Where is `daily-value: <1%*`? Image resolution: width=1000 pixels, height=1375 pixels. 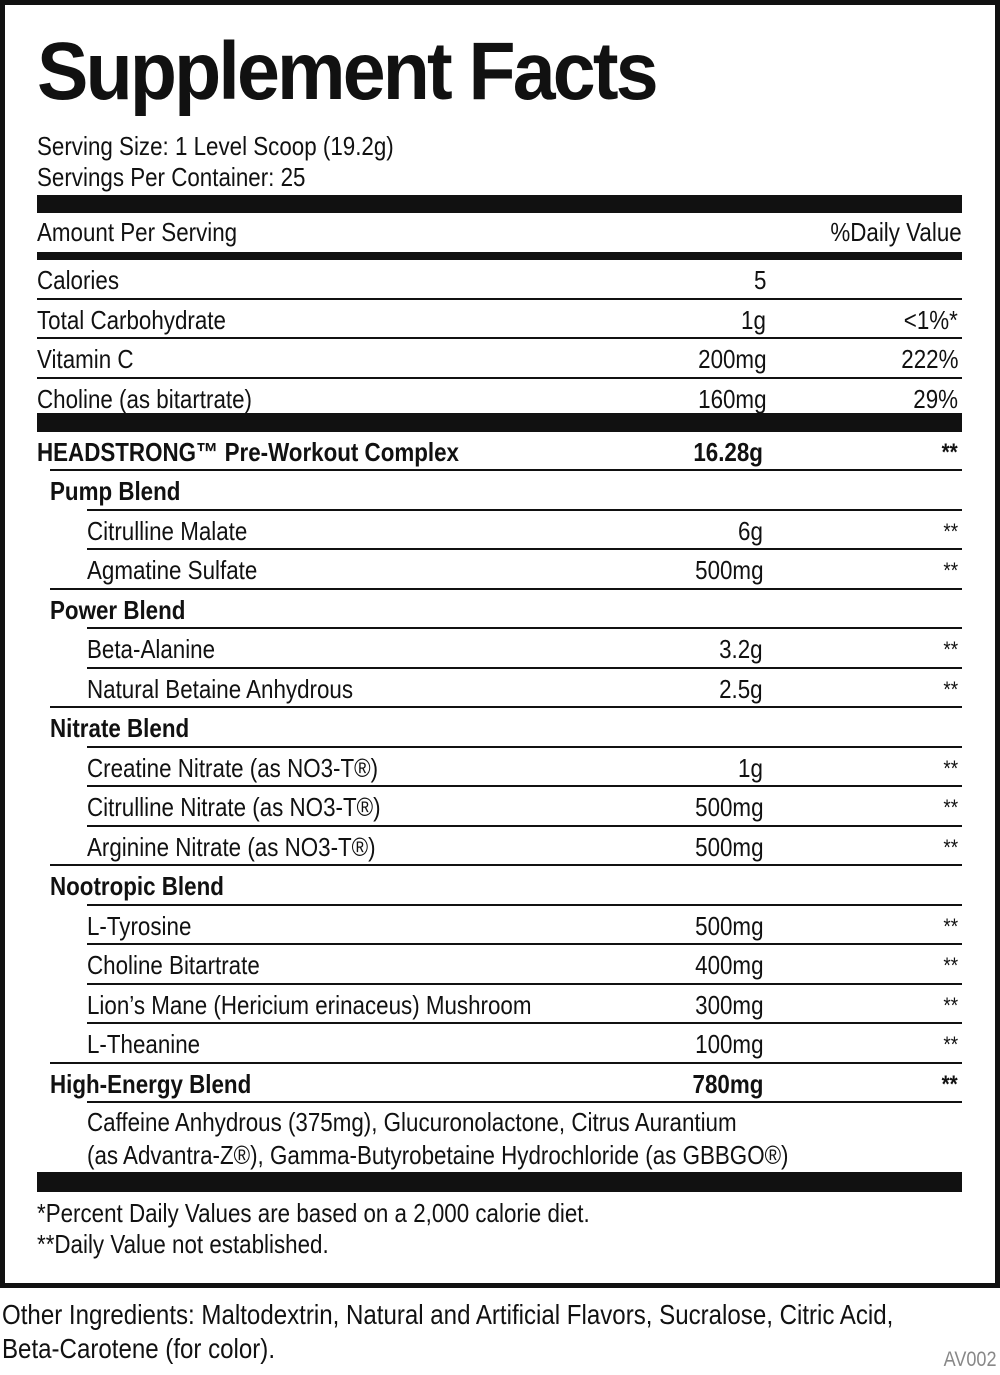
daily-value: <1%* is located at coordinates (930, 319).